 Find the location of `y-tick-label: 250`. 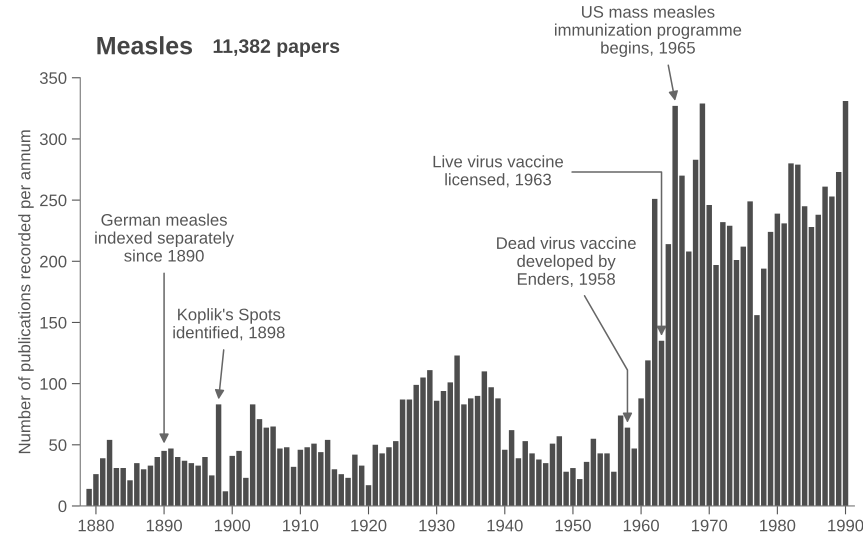

y-tick-label: 250 is located at coordinates (53, 200).